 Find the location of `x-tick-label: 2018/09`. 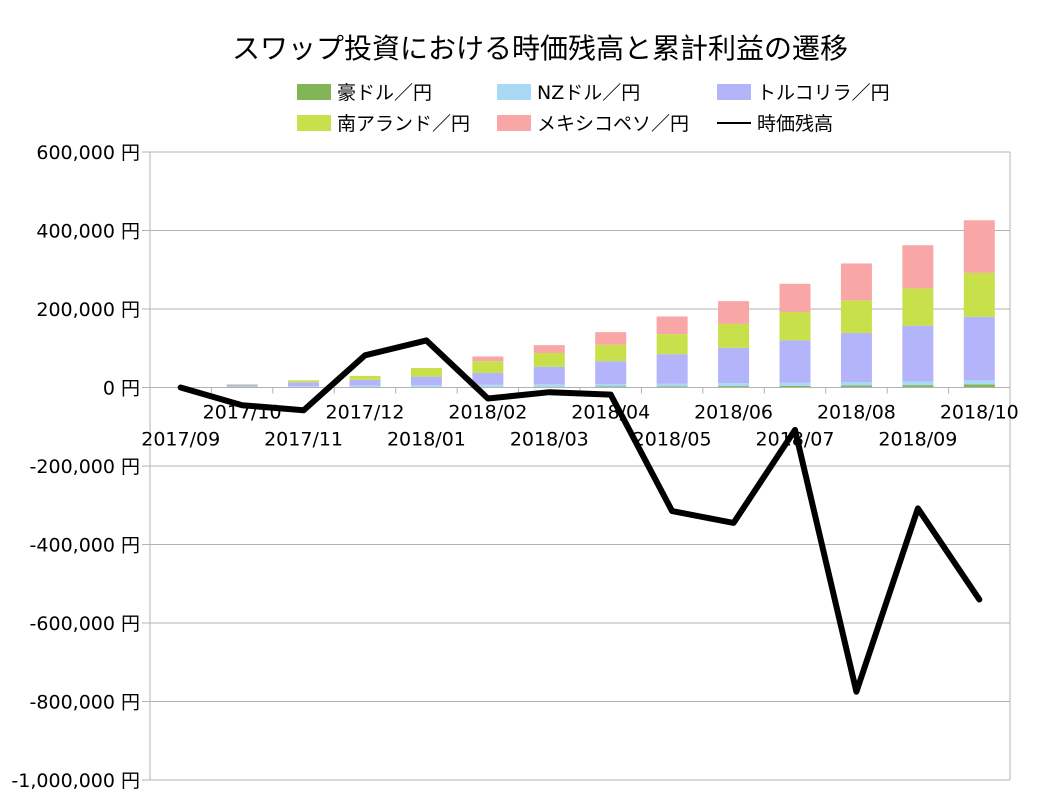

x-tick-label: 2018/09 is located at coordinates (917, 440).